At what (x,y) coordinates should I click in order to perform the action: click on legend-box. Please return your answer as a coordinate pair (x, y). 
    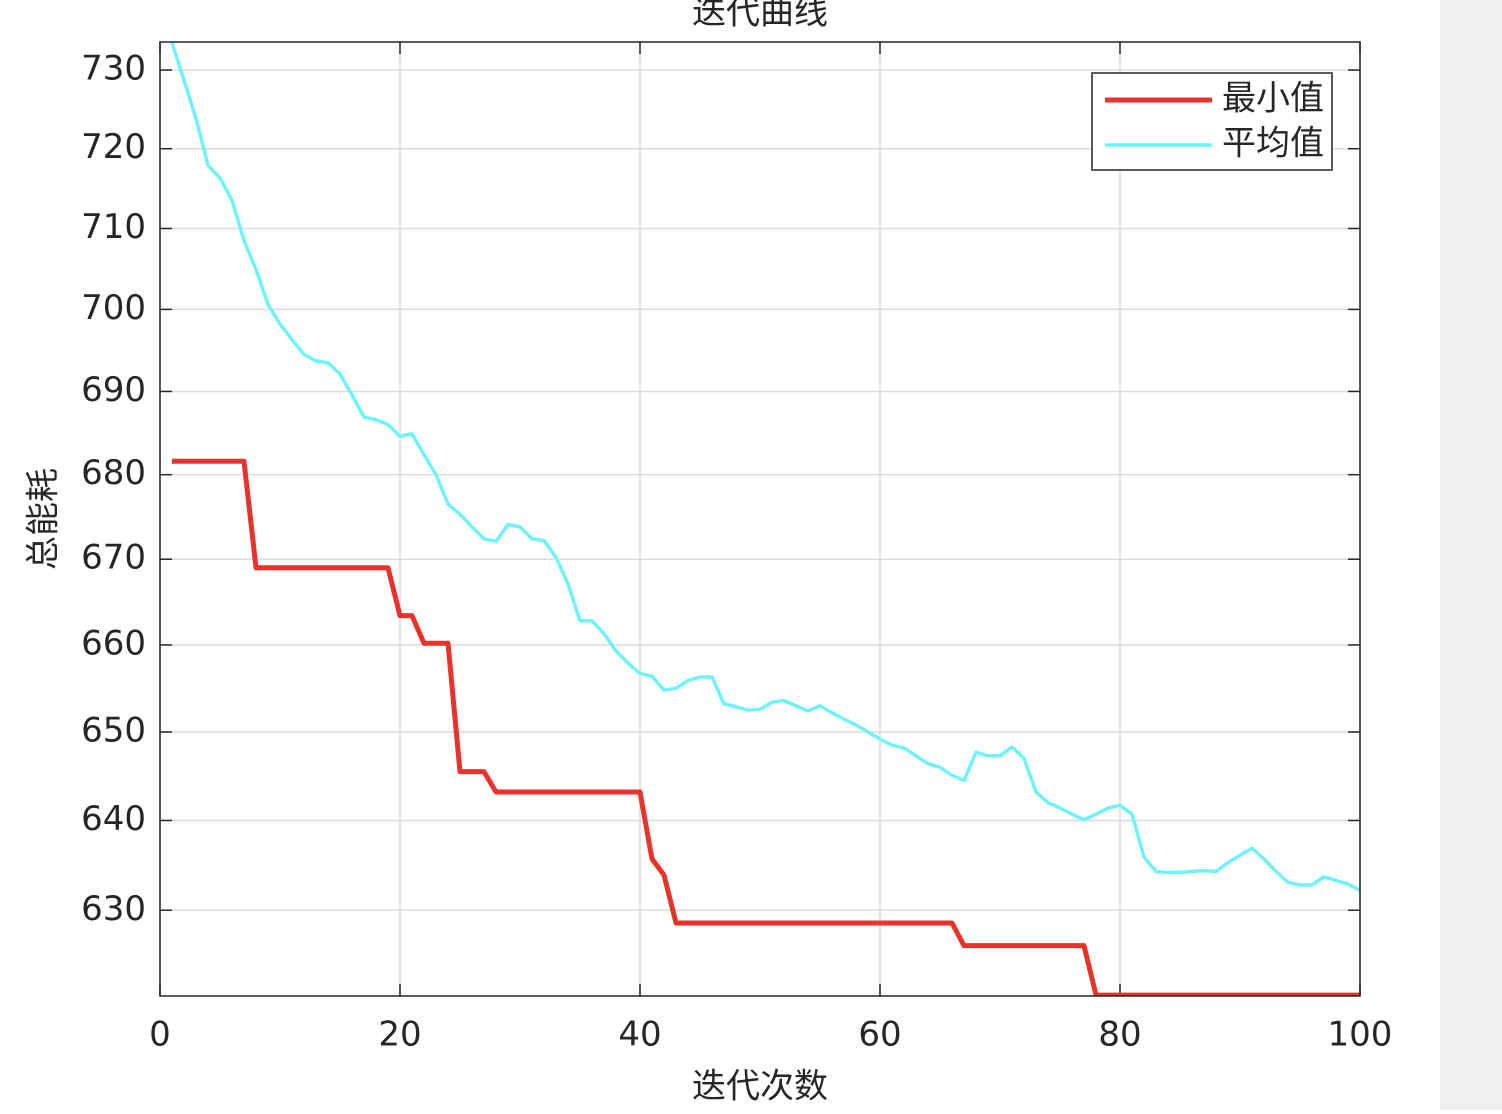
    Looking at the image, I should click on (1212, 121).